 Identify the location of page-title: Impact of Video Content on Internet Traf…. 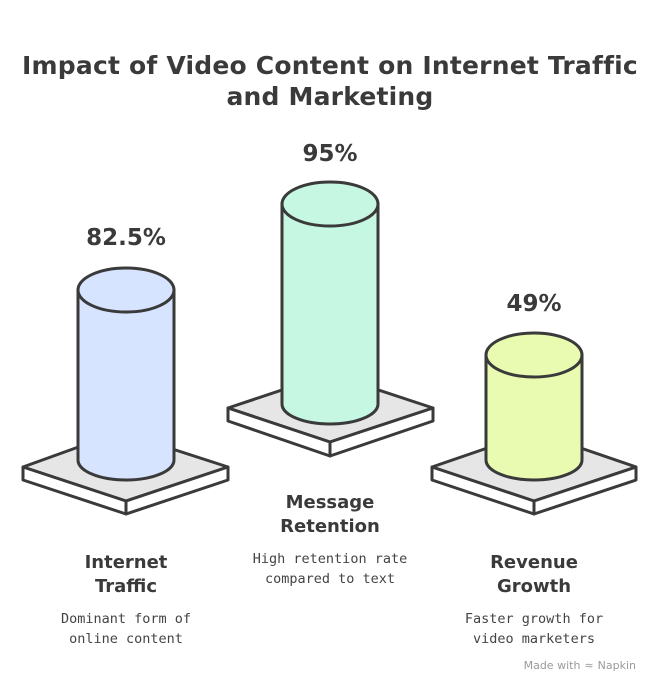
(330, 81).